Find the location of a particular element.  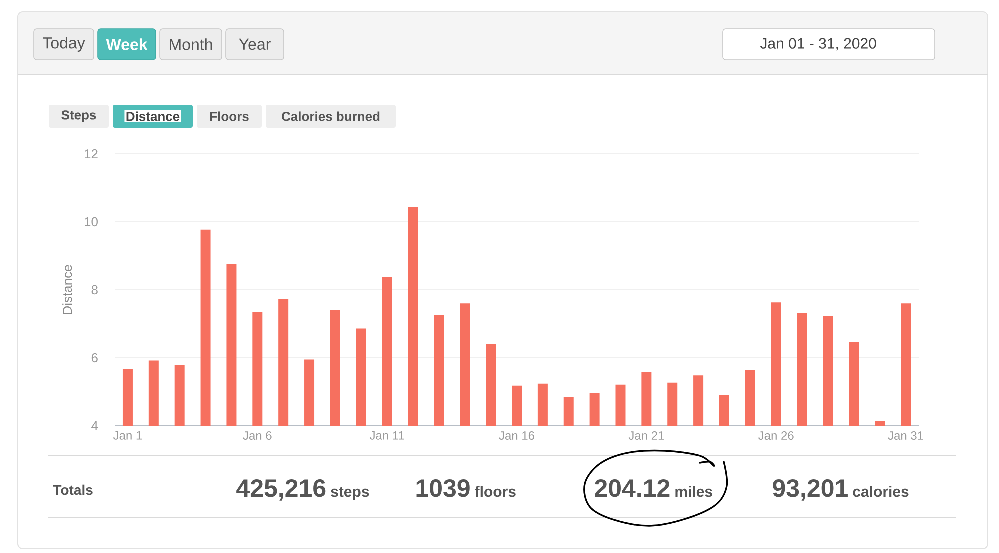

y-tick-label: 12 is located at coordinates (91, 154).